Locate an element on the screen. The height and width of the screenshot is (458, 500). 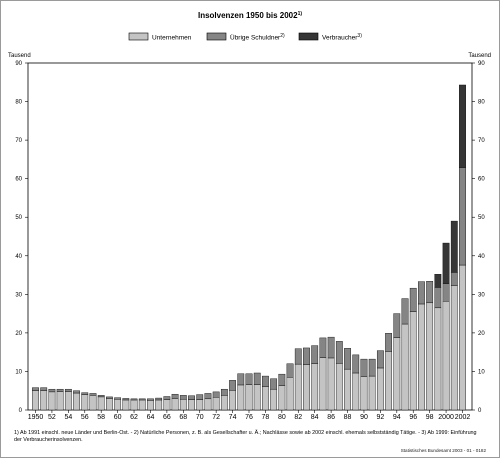
y-tick-label-left: 90 is located at coordinates (18, 64).